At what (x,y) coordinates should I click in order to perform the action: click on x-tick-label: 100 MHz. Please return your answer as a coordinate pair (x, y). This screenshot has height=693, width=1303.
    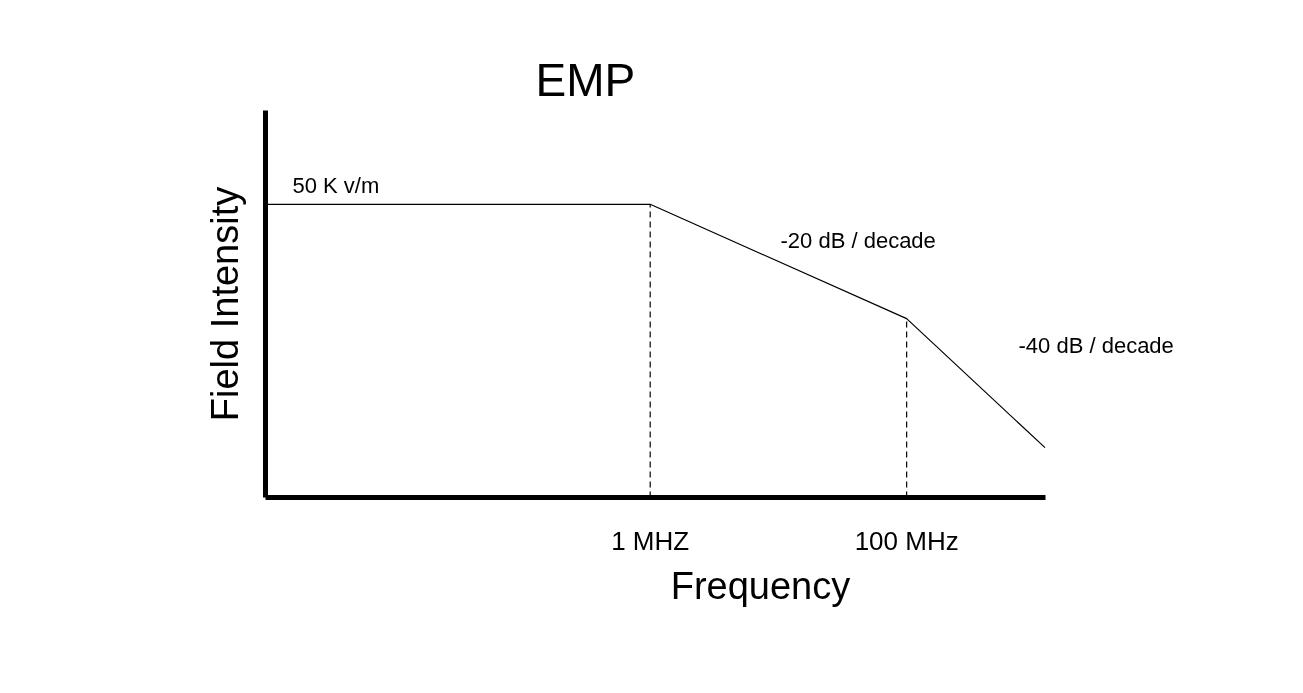
    Looking at the image, I should click on (906, 540).